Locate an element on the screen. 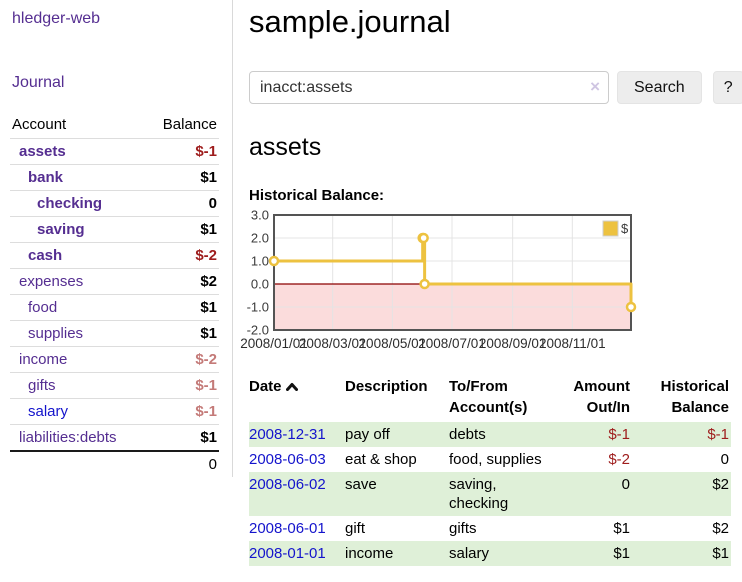  x-tick-label: 2008/03/01 is located at coordinates (333, 343).